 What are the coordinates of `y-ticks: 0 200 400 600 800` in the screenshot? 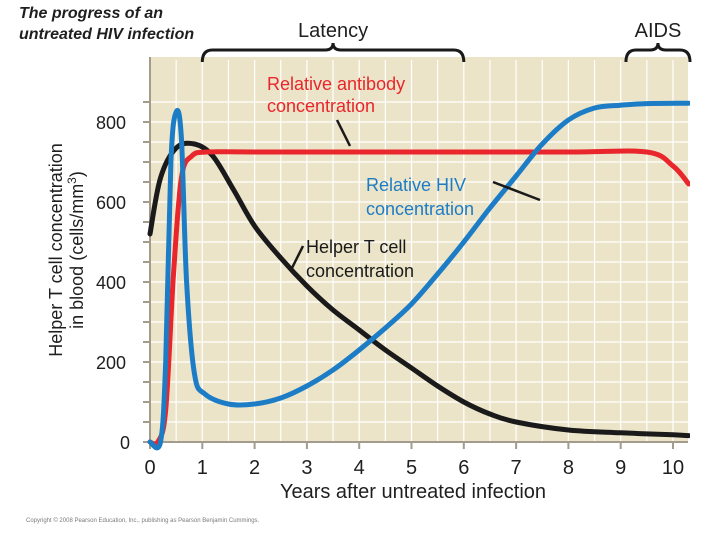 It's located at (123, 277).